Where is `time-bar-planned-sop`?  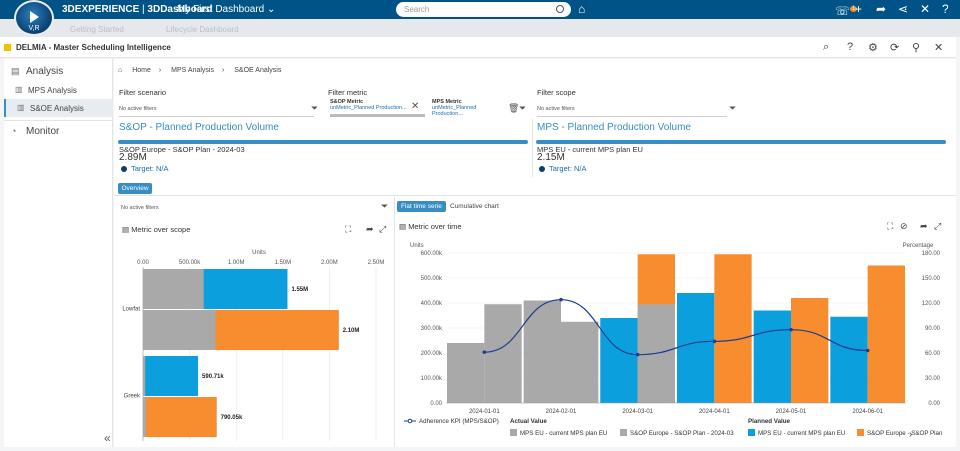
time-bar-planned-sop is located at coordinates (810, 350).